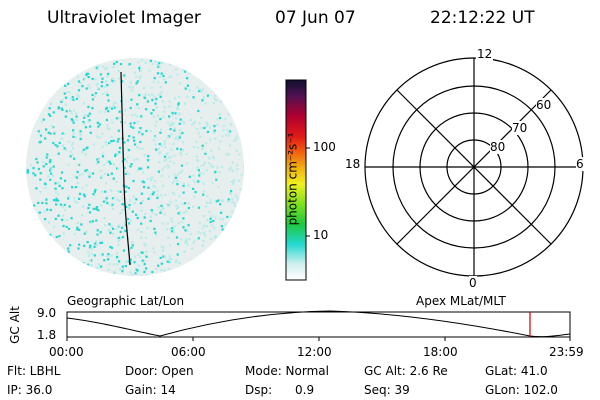 This screenshot has width=600, height=400. Describe the element at coordinates (280, 390) in the screenshot. I see `dsp-info: Dsp: 0.9` at that location.